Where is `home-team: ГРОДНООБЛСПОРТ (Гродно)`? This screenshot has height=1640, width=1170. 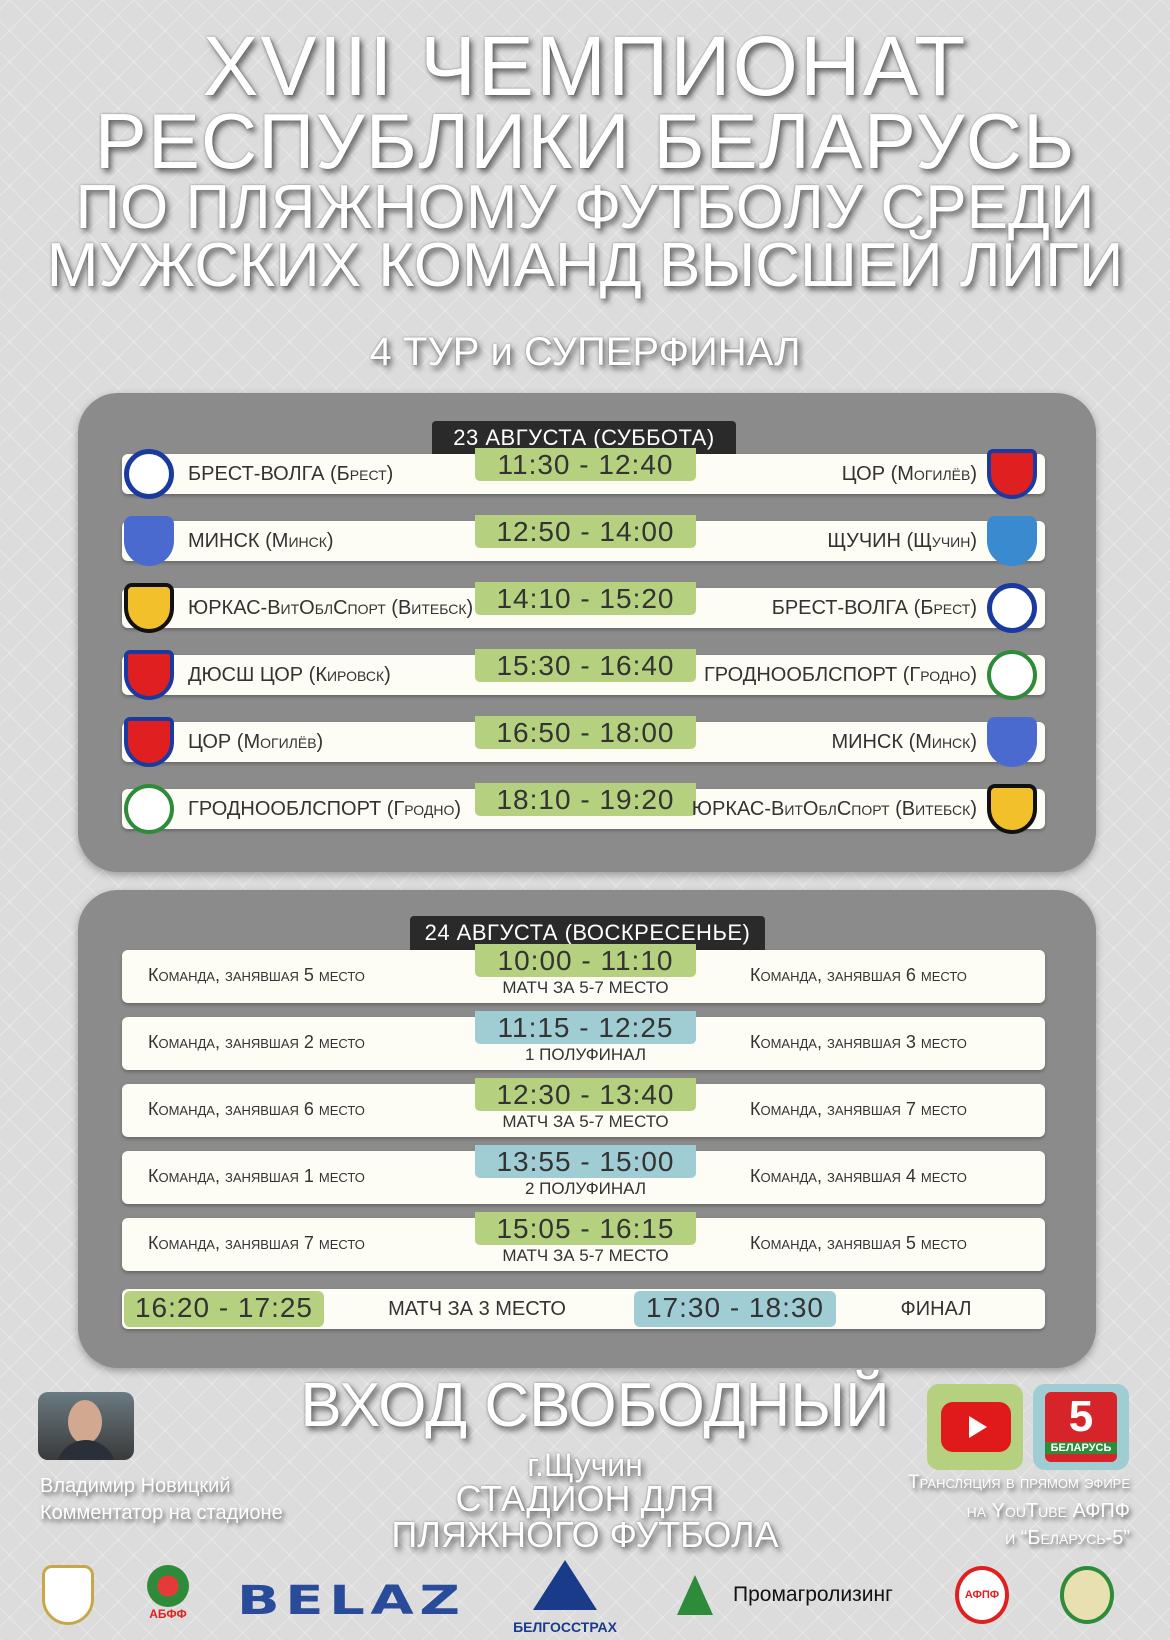
home-team: ГРОДНООБЛСПОРТ (Гродно) is located at coordinates (325, 809).